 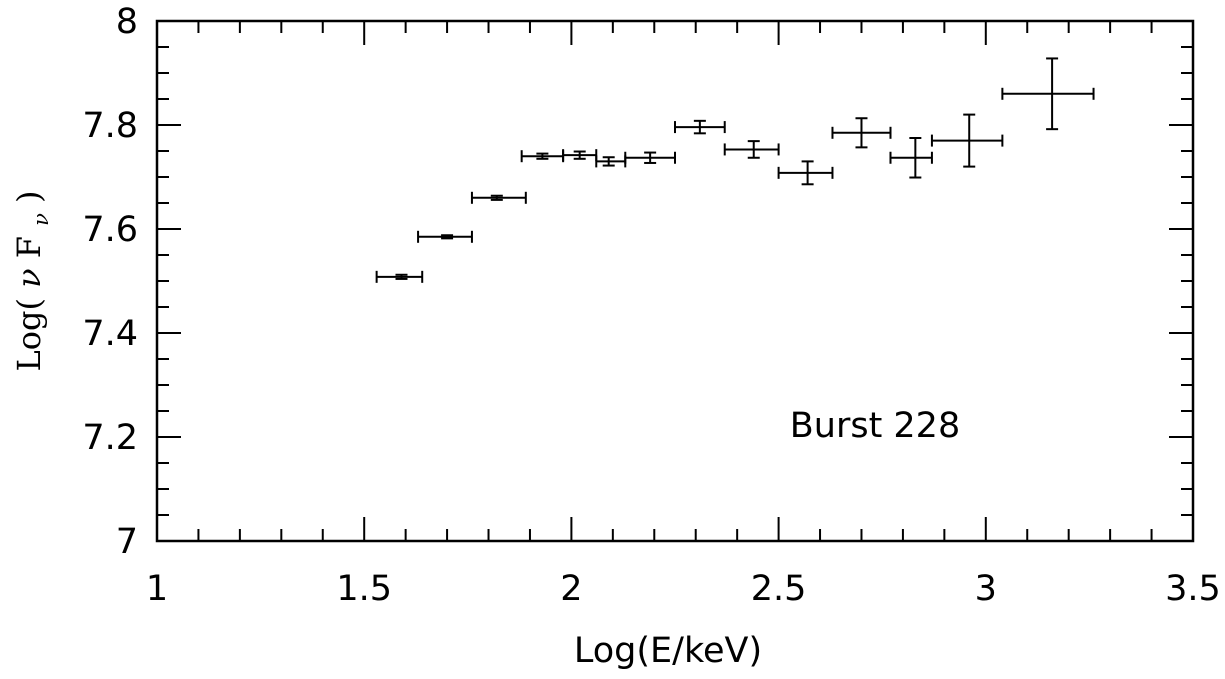 I want to click on y-axis-title-subscript: ν, so click(x=41, y=219).